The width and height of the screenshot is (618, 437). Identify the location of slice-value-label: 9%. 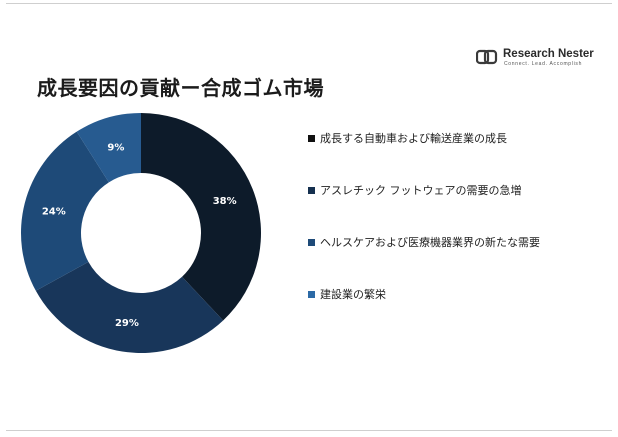
(115, 148).